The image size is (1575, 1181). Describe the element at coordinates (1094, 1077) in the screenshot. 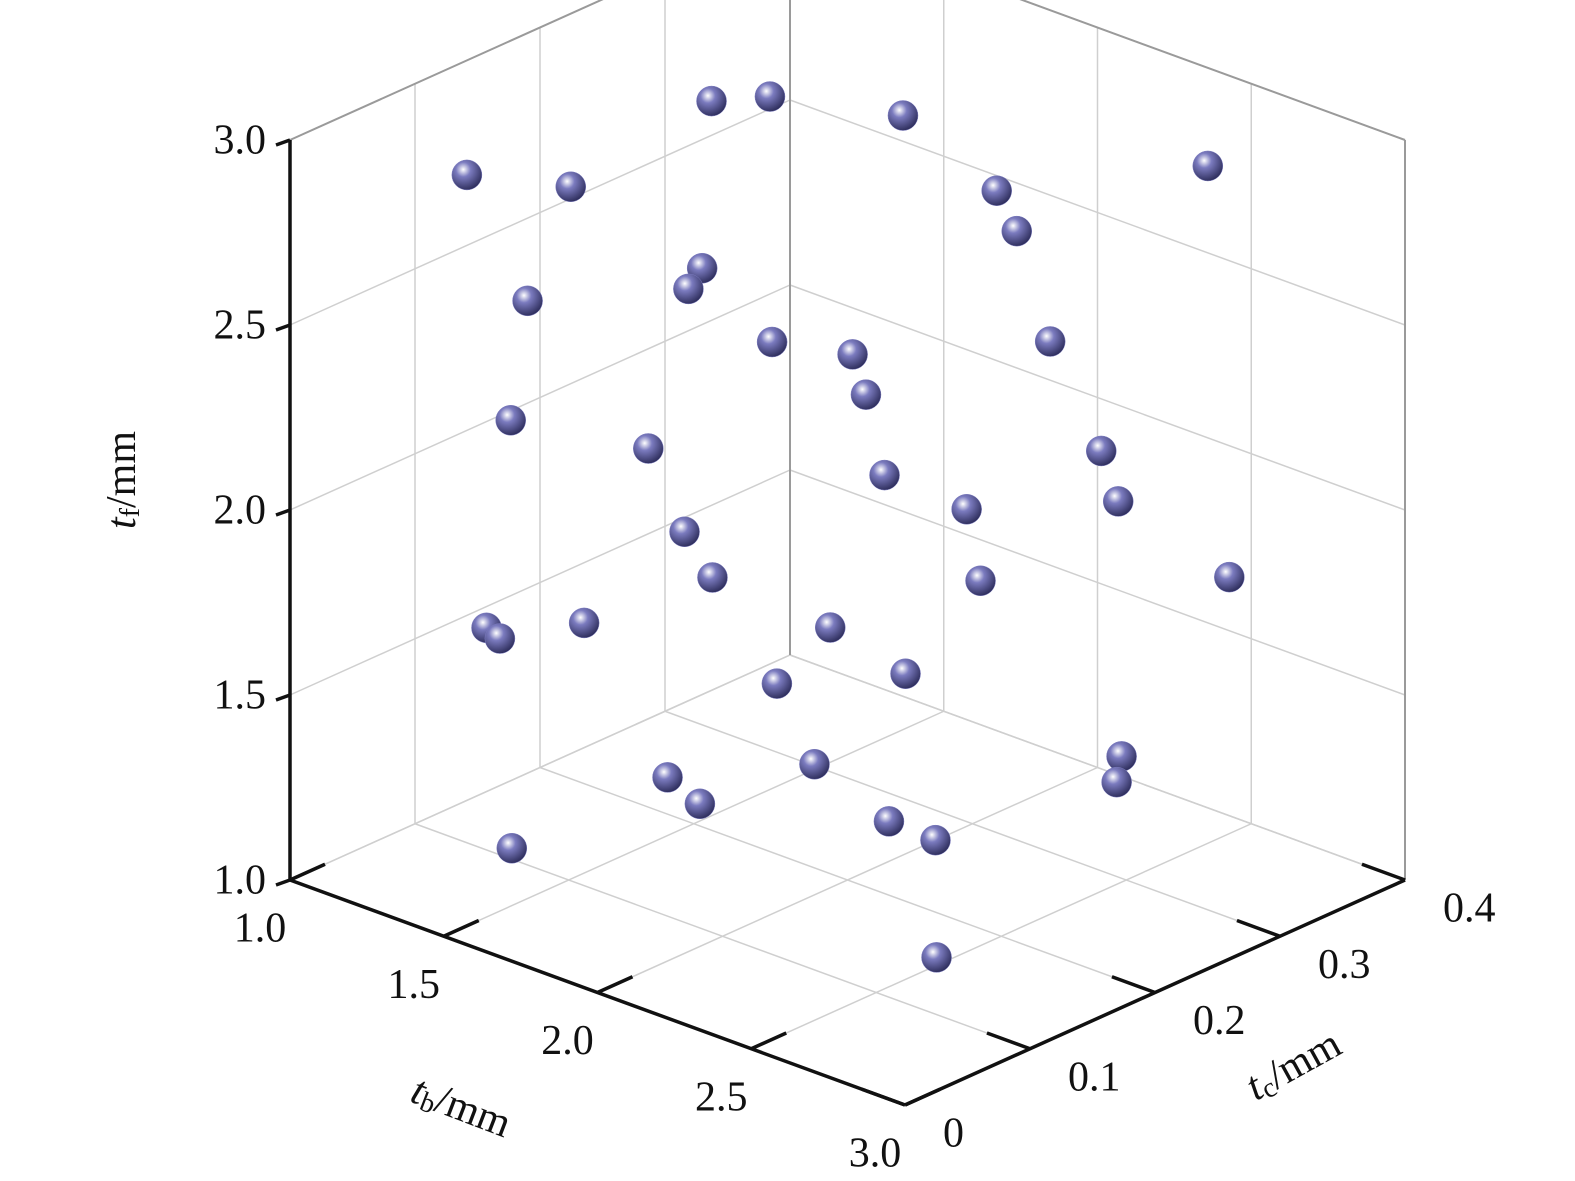

I see `y-tick-label: 0.1` at that location.